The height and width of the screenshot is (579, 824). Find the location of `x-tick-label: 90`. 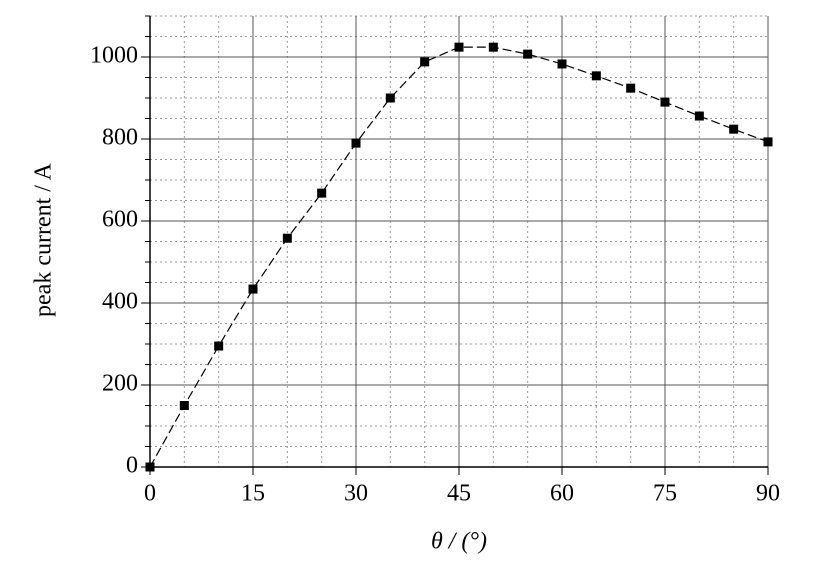

x-tick-label: 90 is located at coordinates (768, 494).